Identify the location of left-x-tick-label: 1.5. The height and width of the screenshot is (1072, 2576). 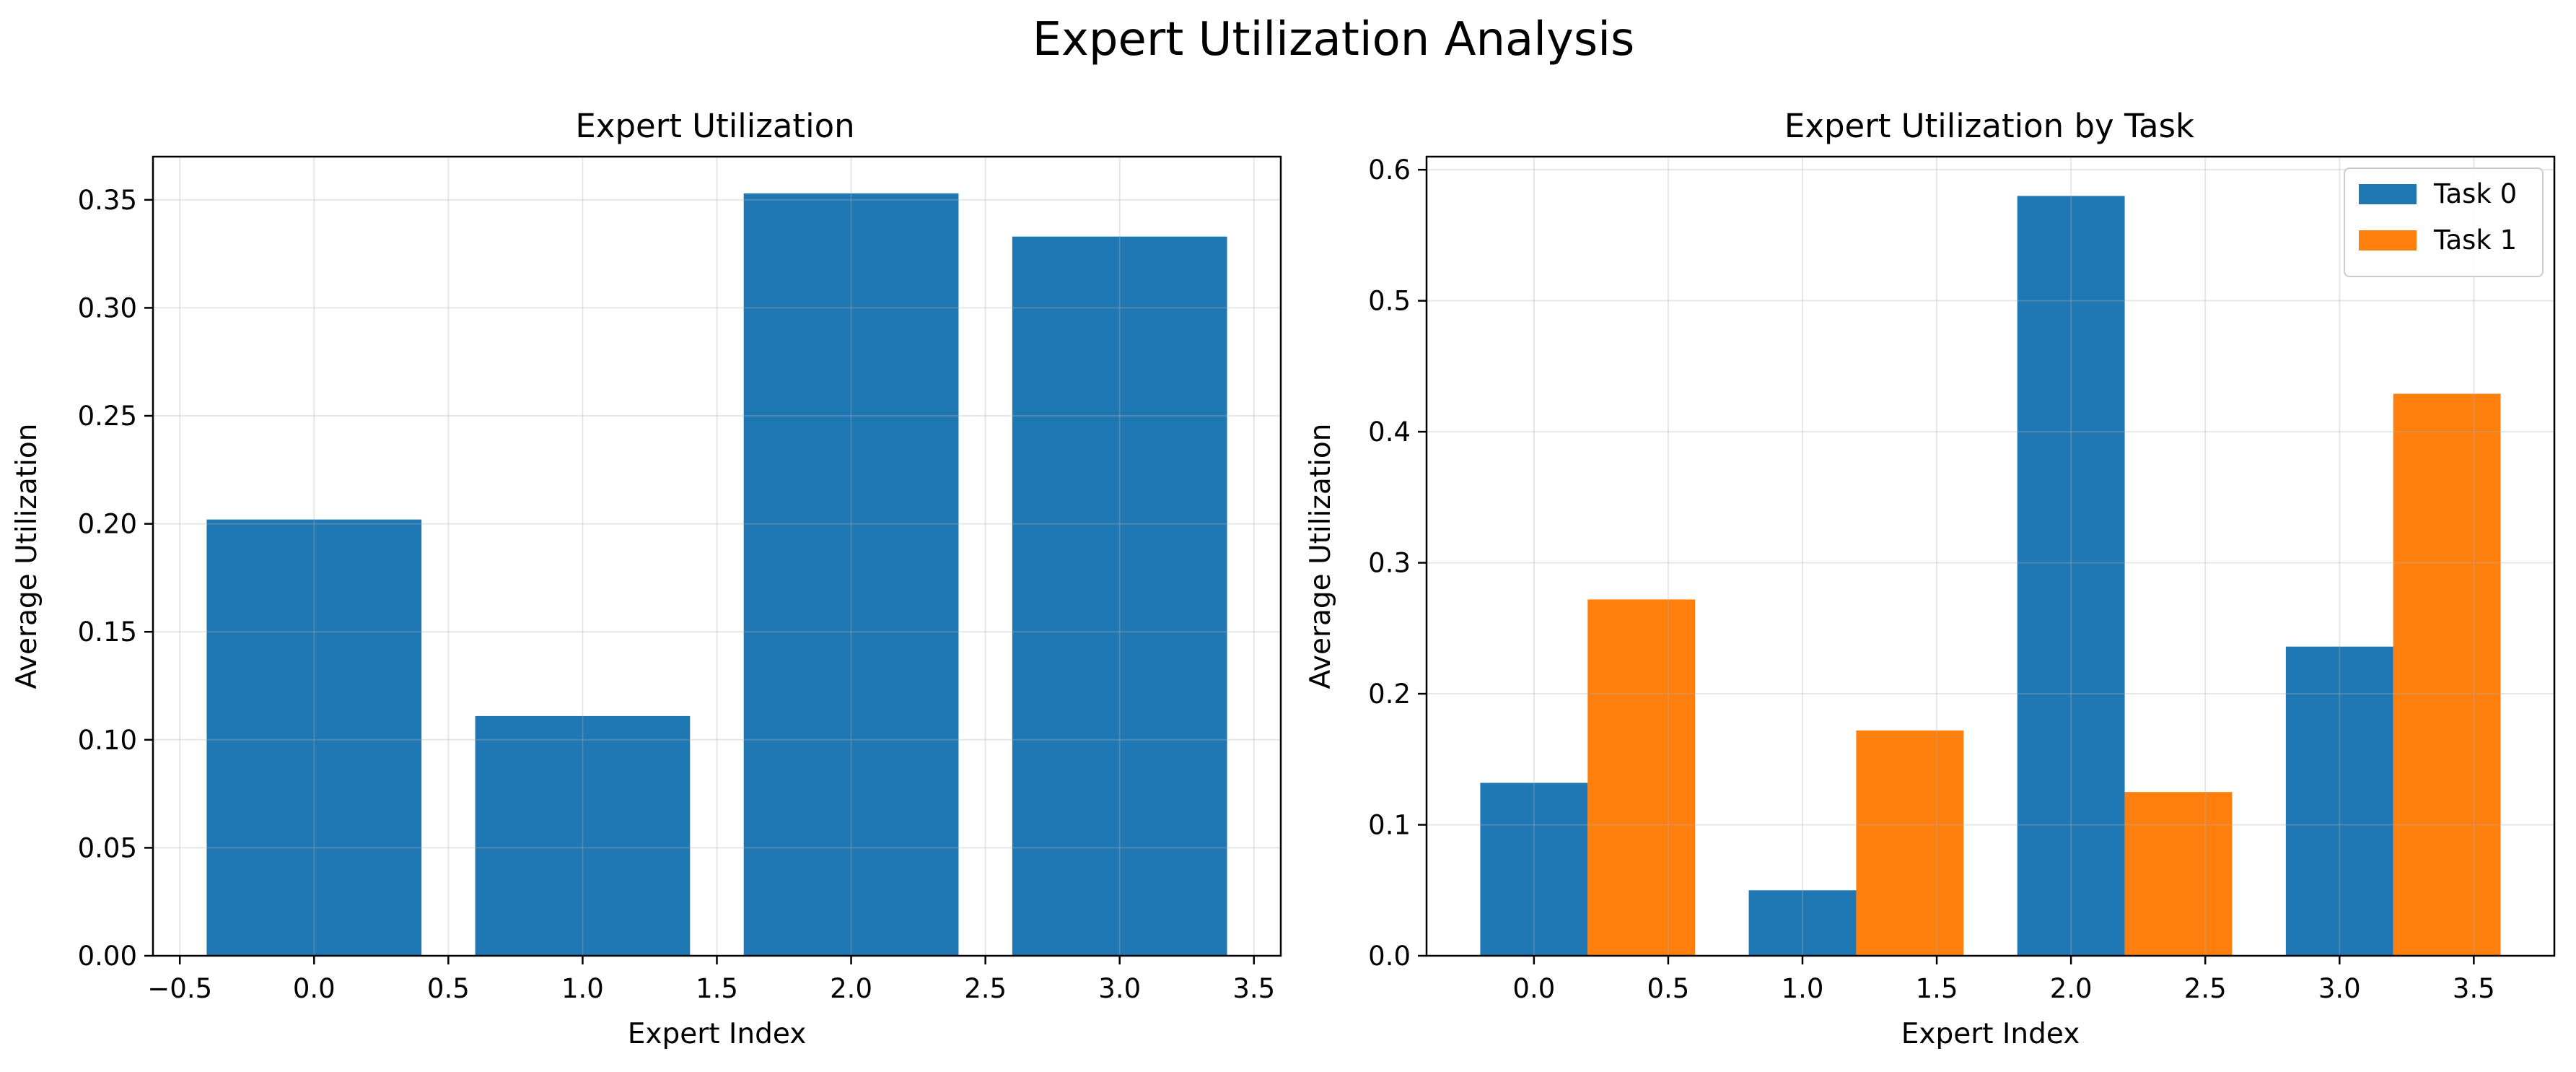
(717, 989).